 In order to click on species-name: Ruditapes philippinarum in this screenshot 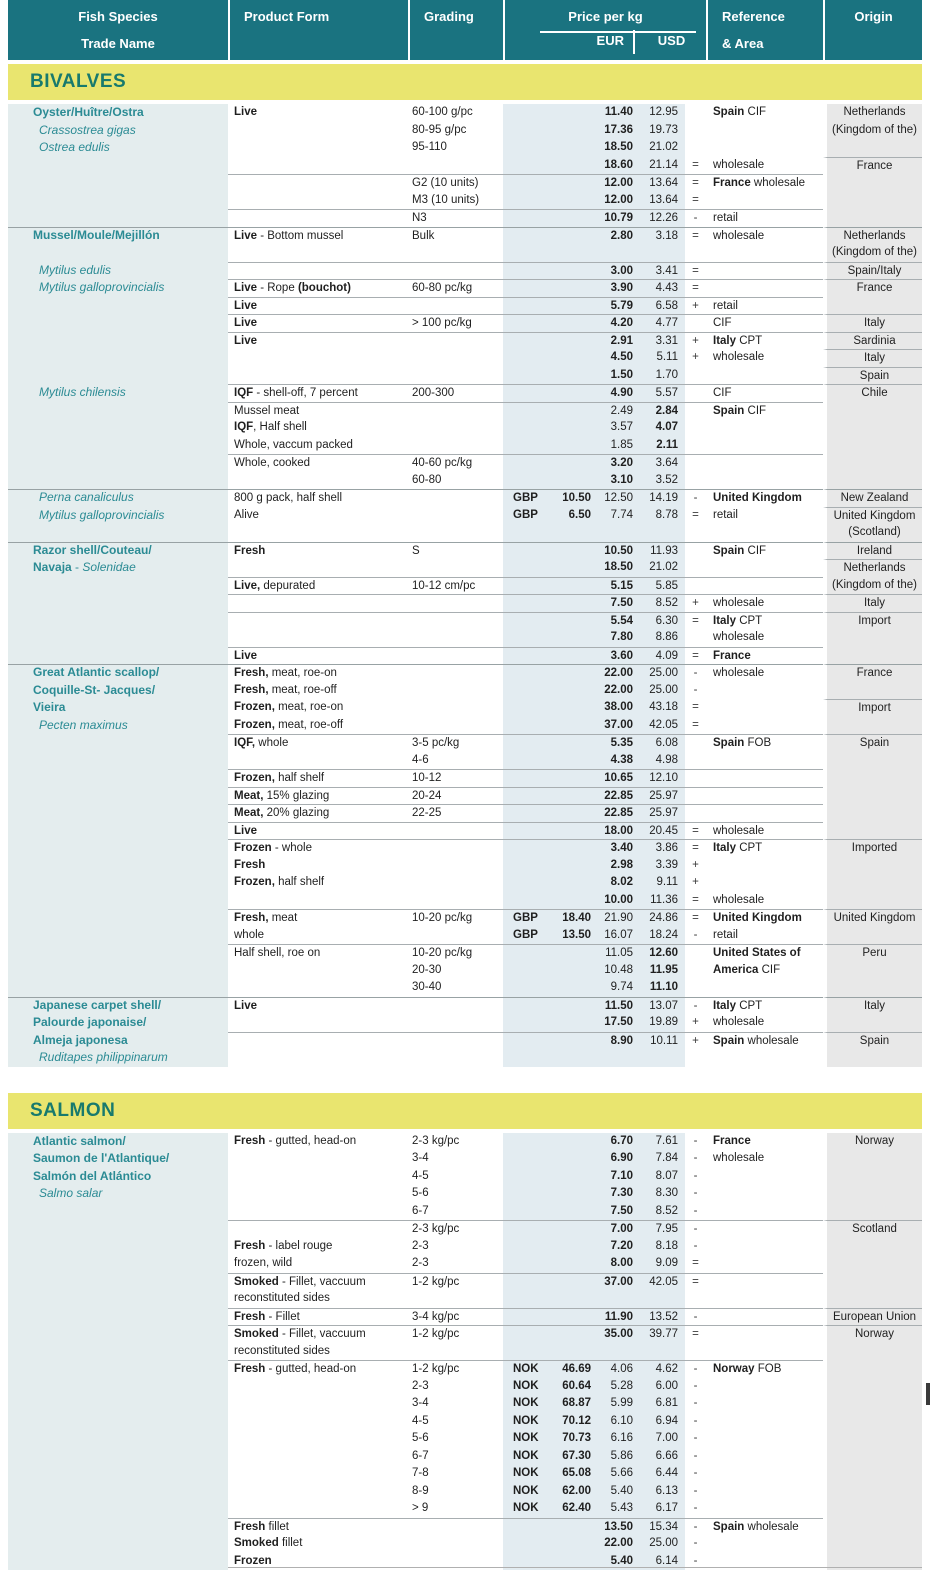, I will do `click(103, 1057)`.